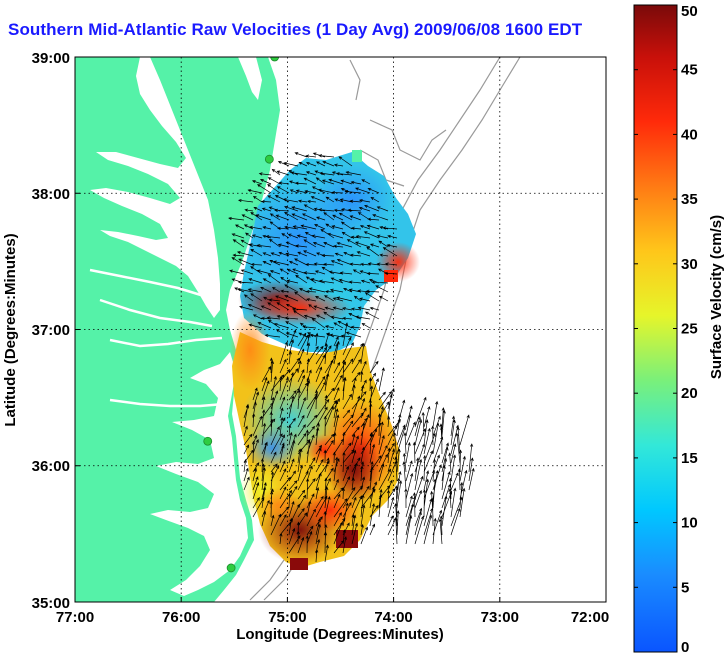 Image resolution: width=724 pixels, height=659 pixels. I want to click on colorbar-tick-label: 0, so click(685, 647).